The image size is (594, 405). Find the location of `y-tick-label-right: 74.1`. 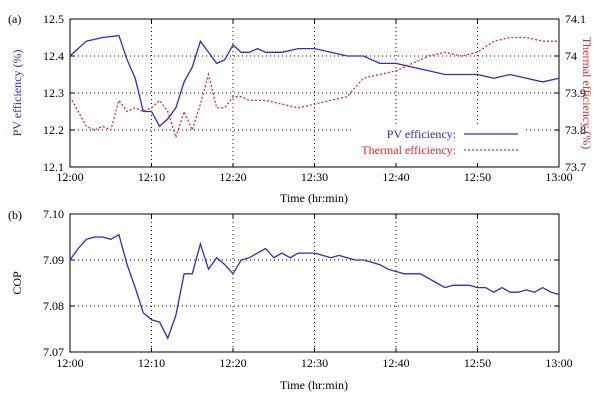

y-tick-label-right: 74.1 is located at coordinates (575, 19).